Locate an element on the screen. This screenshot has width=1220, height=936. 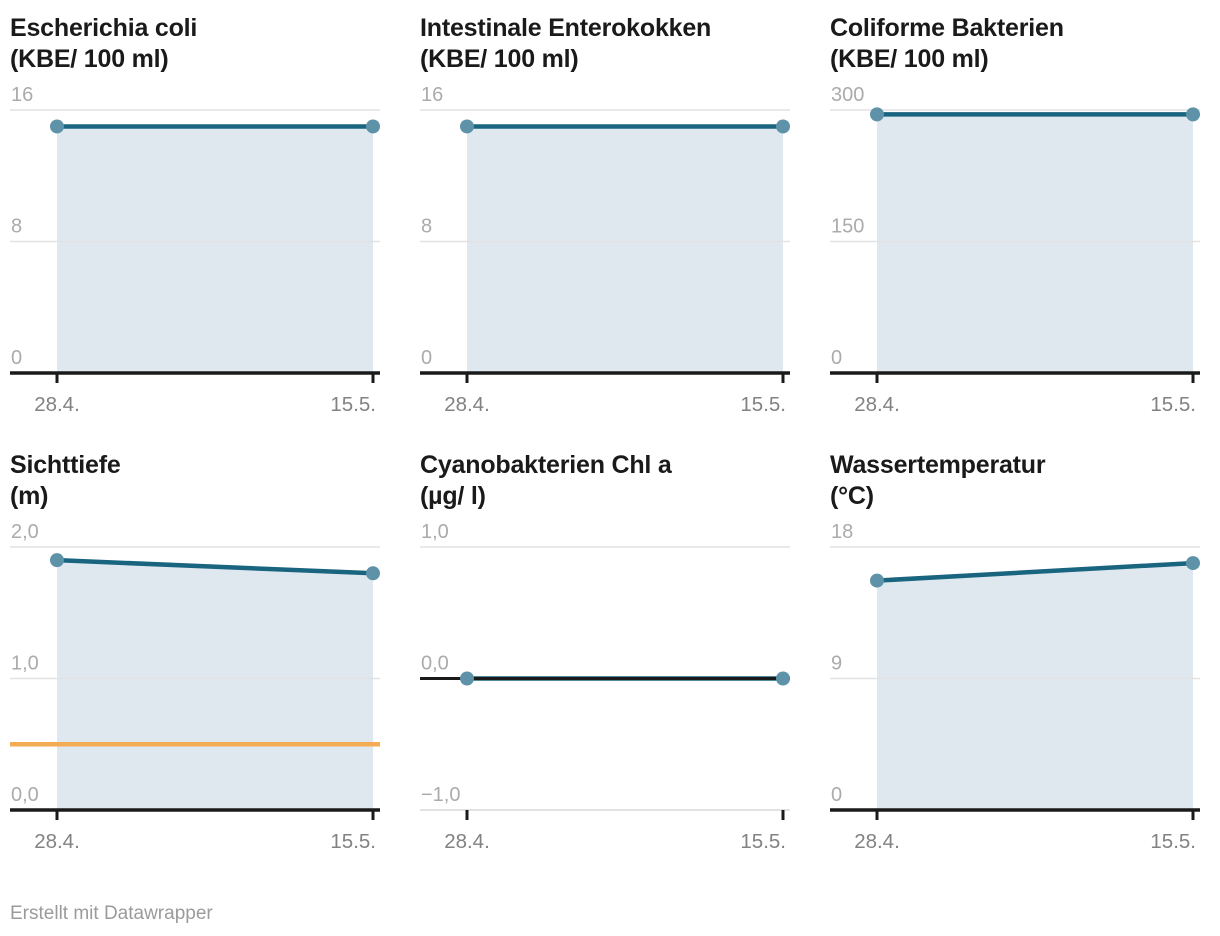
y-tick-label: 150 is located at coordinates (847, 227).